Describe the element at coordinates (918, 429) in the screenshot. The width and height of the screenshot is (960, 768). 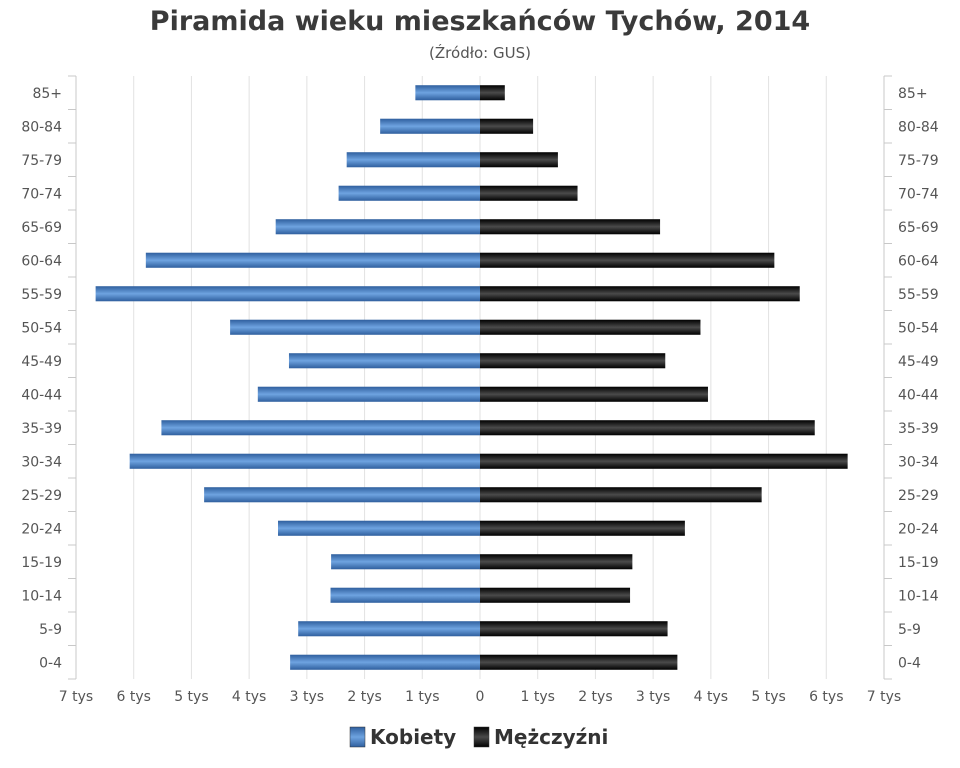
I see `y-tick-label-right: 35-39` at that location.